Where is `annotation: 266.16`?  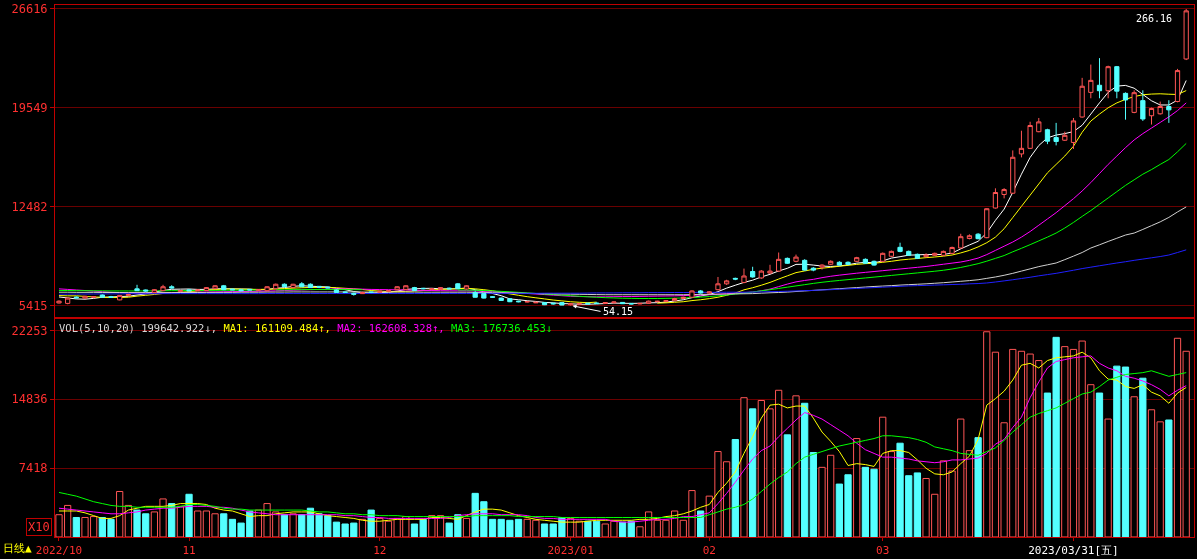 annotation: 266.16 is located at coordinates (1154, 18).